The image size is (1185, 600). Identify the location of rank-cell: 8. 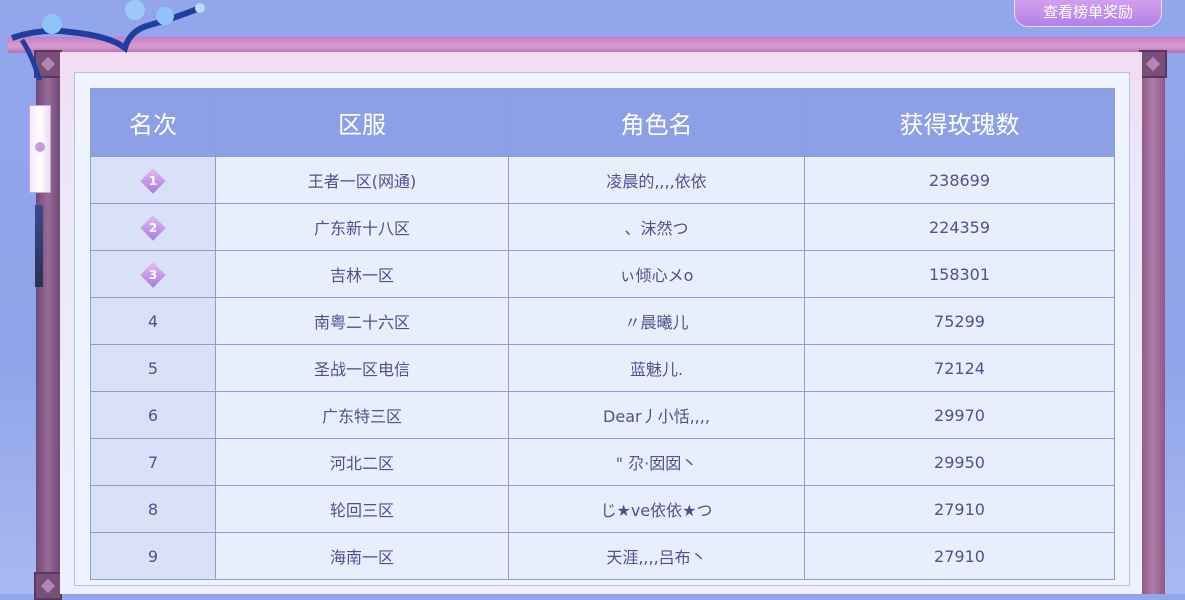
(153, 509).